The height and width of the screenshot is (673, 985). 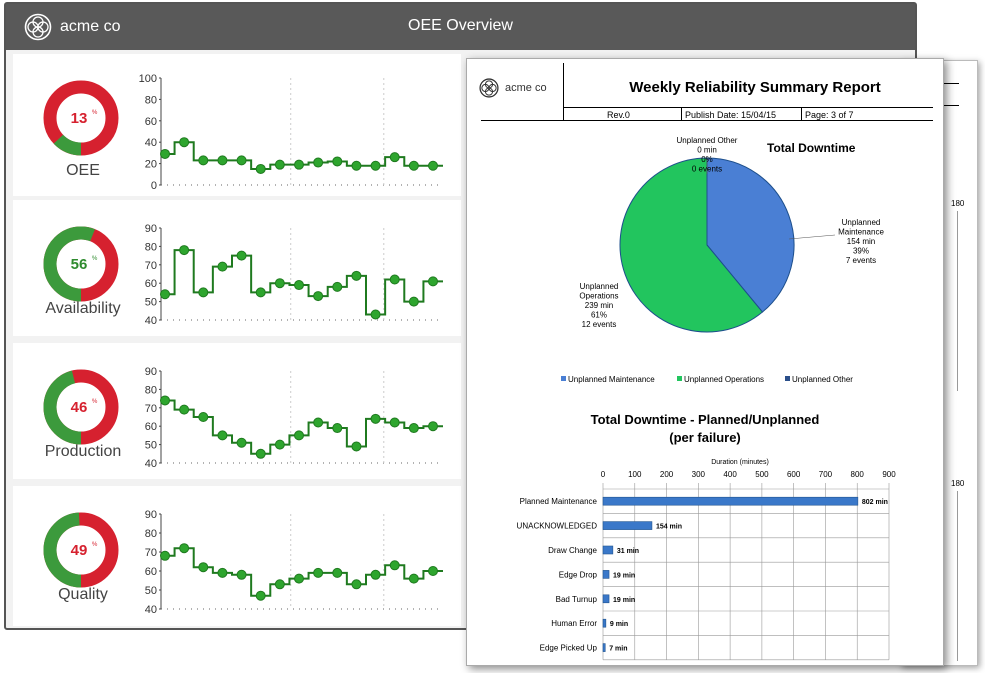 I want to click on y-tick-label: 100, so click(x=148, y=79).